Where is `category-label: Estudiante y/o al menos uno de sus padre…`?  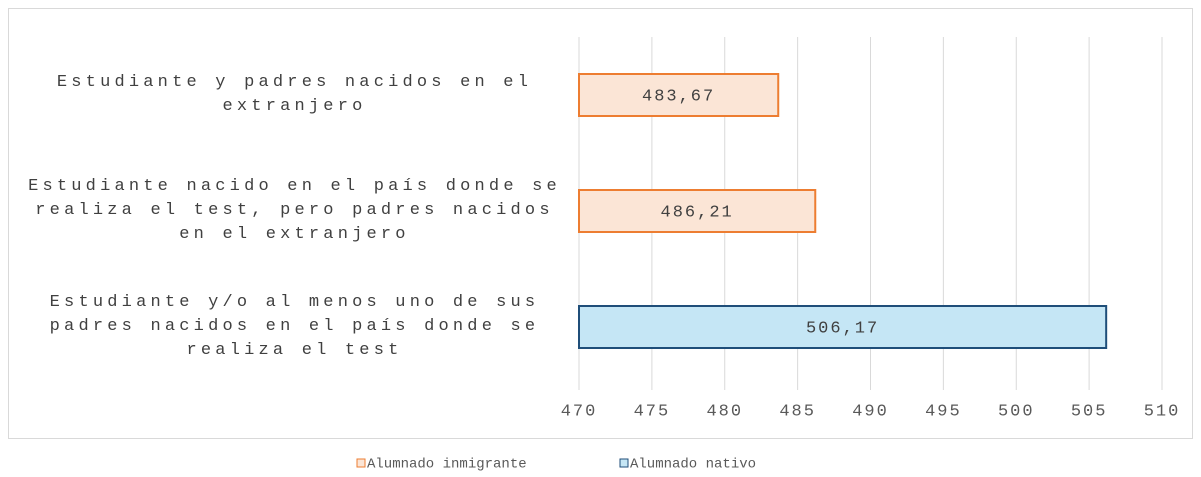
category-label: Estudiante y/o al menos uno de sus padre… is located at coordinates (294, 326).